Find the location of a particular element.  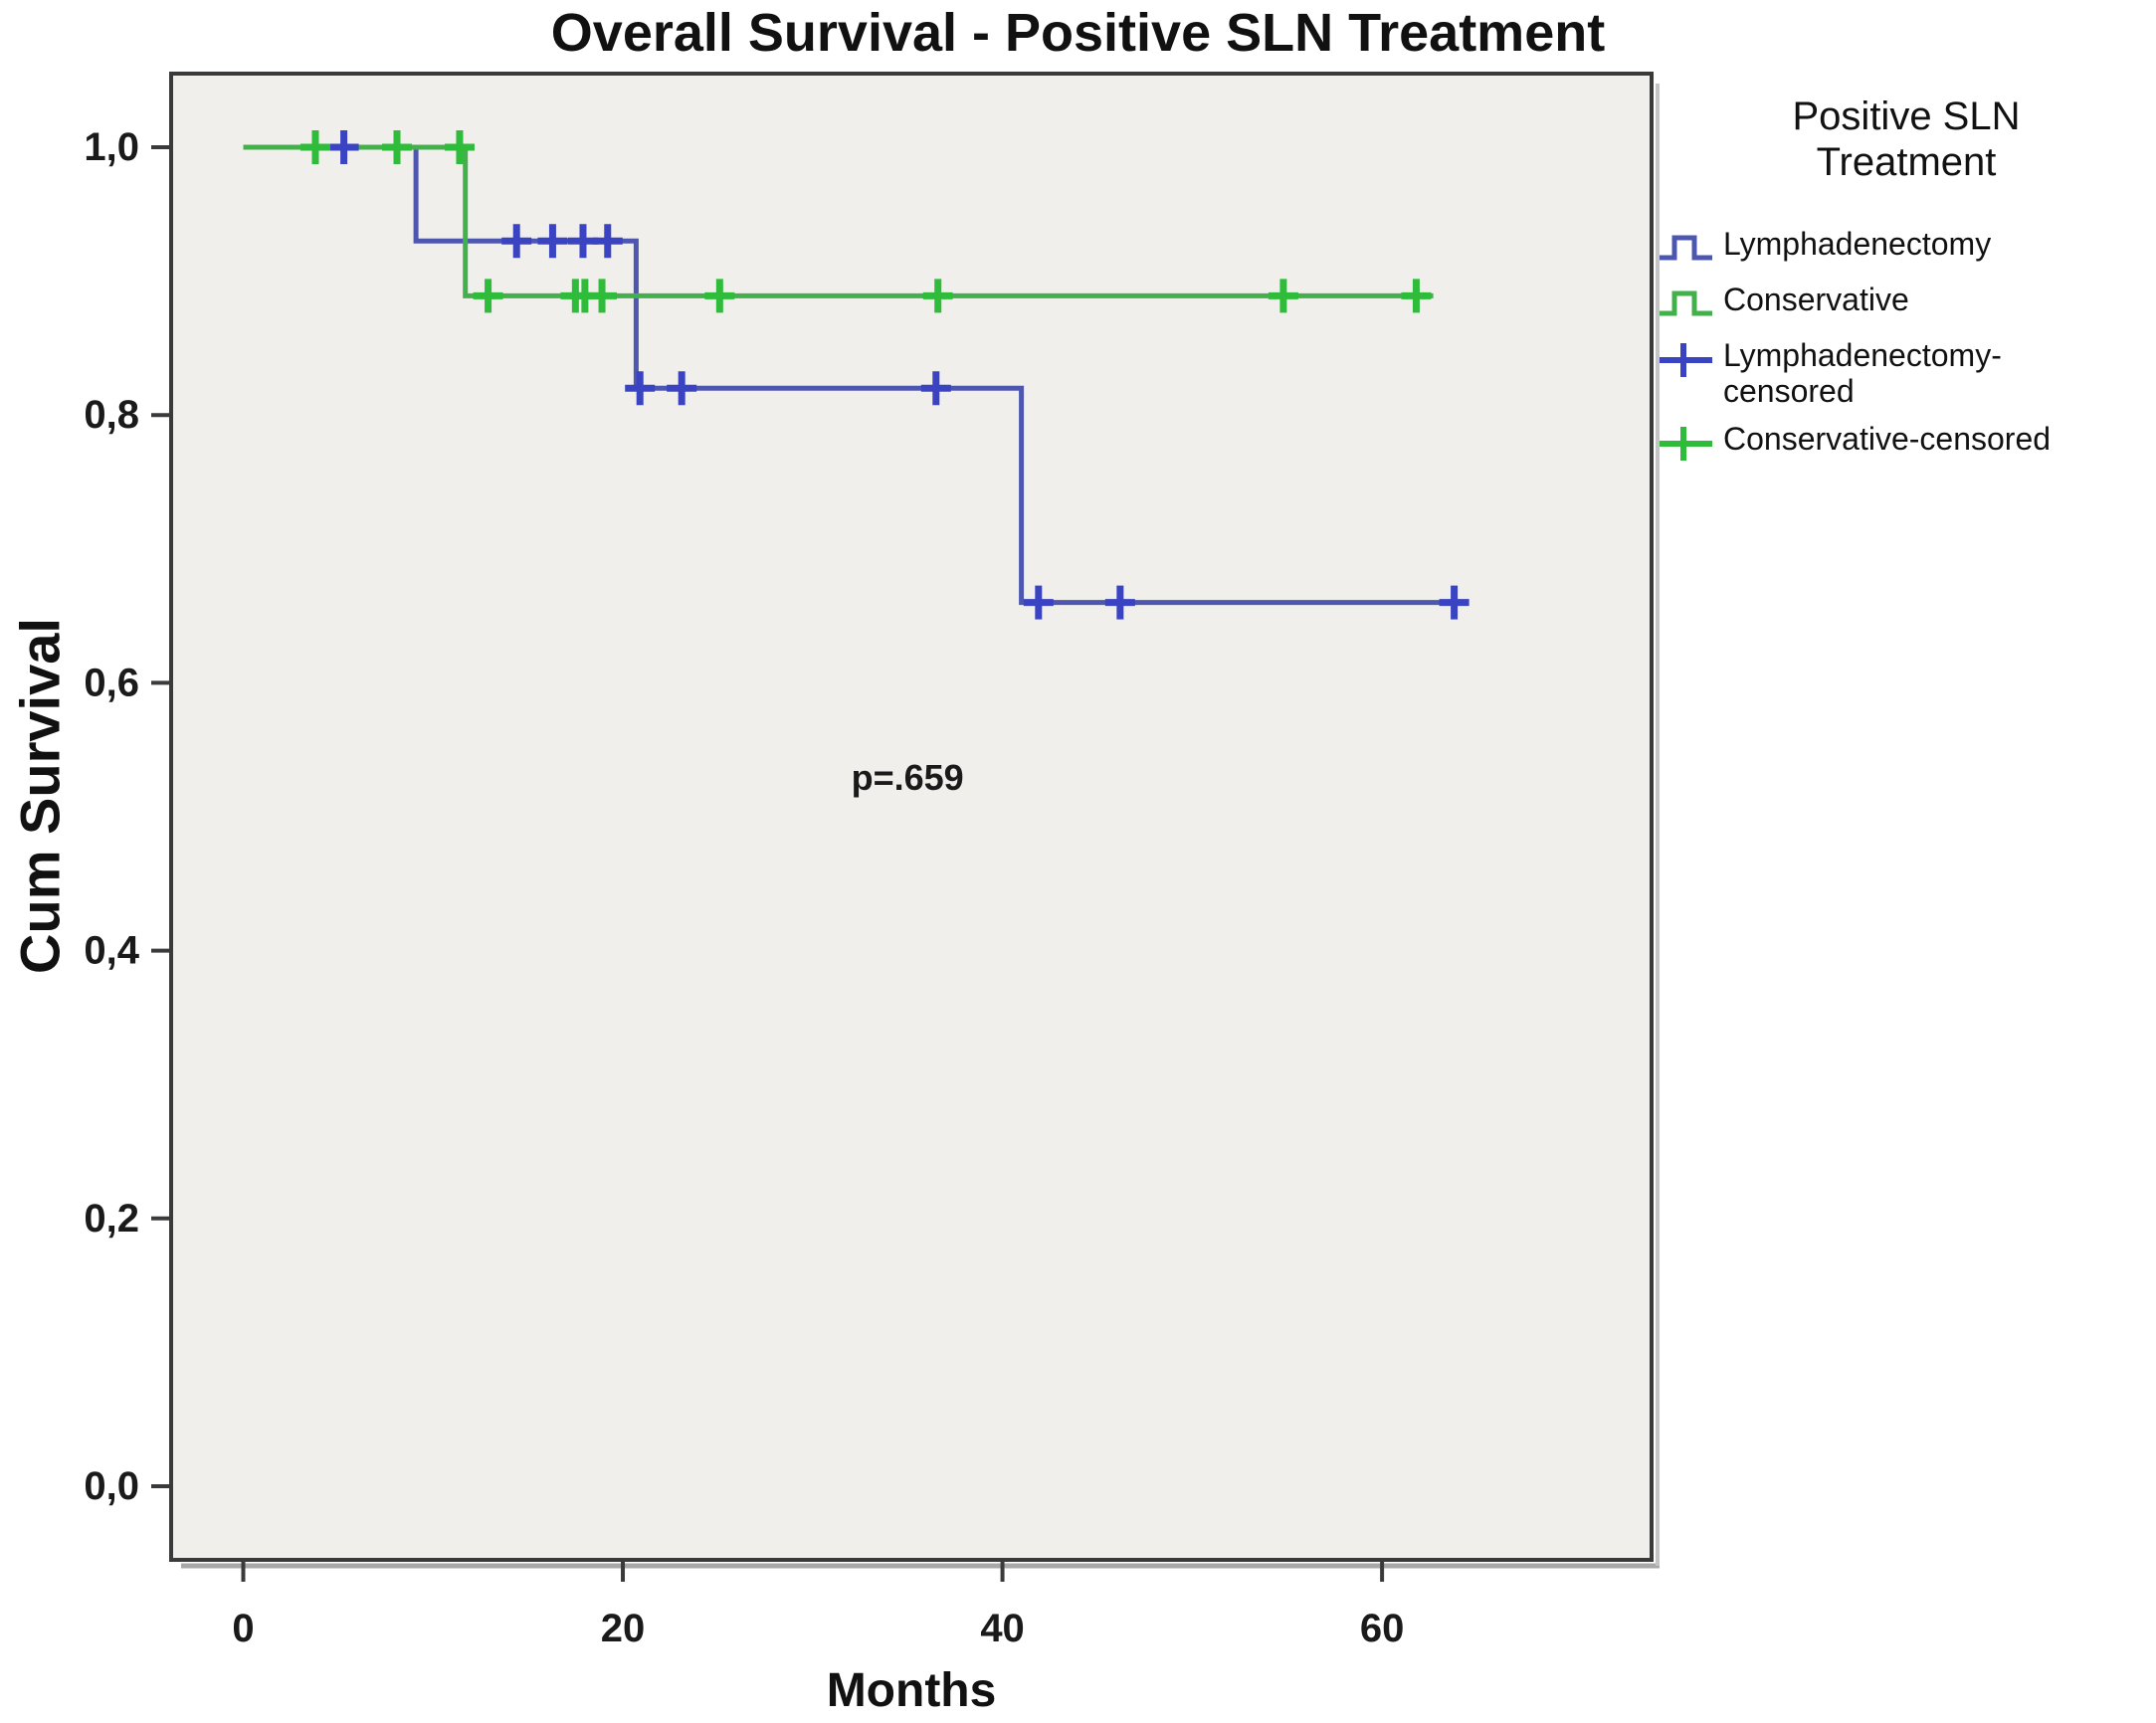

legend-item-conservative: Conservative is located at coordinates (1906, 304).